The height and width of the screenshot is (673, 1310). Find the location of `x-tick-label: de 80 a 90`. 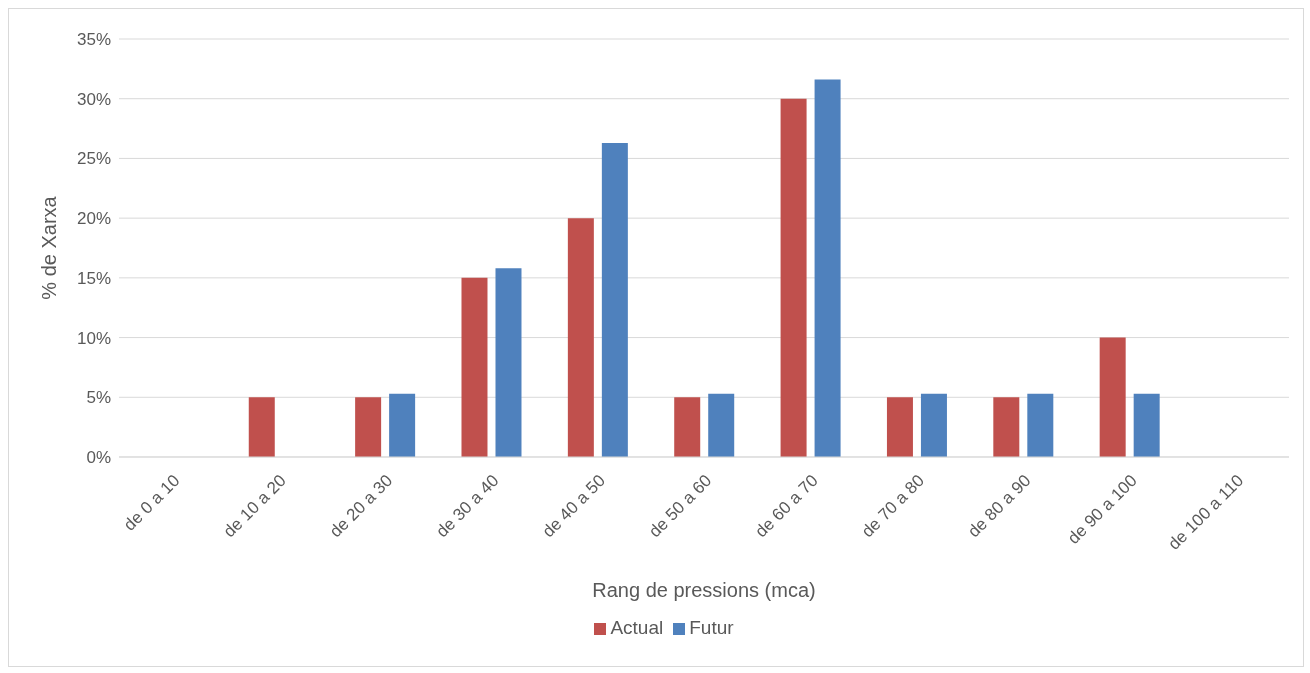

x-tick-label: de 80 a 90 is located at coordinates (999, 506).